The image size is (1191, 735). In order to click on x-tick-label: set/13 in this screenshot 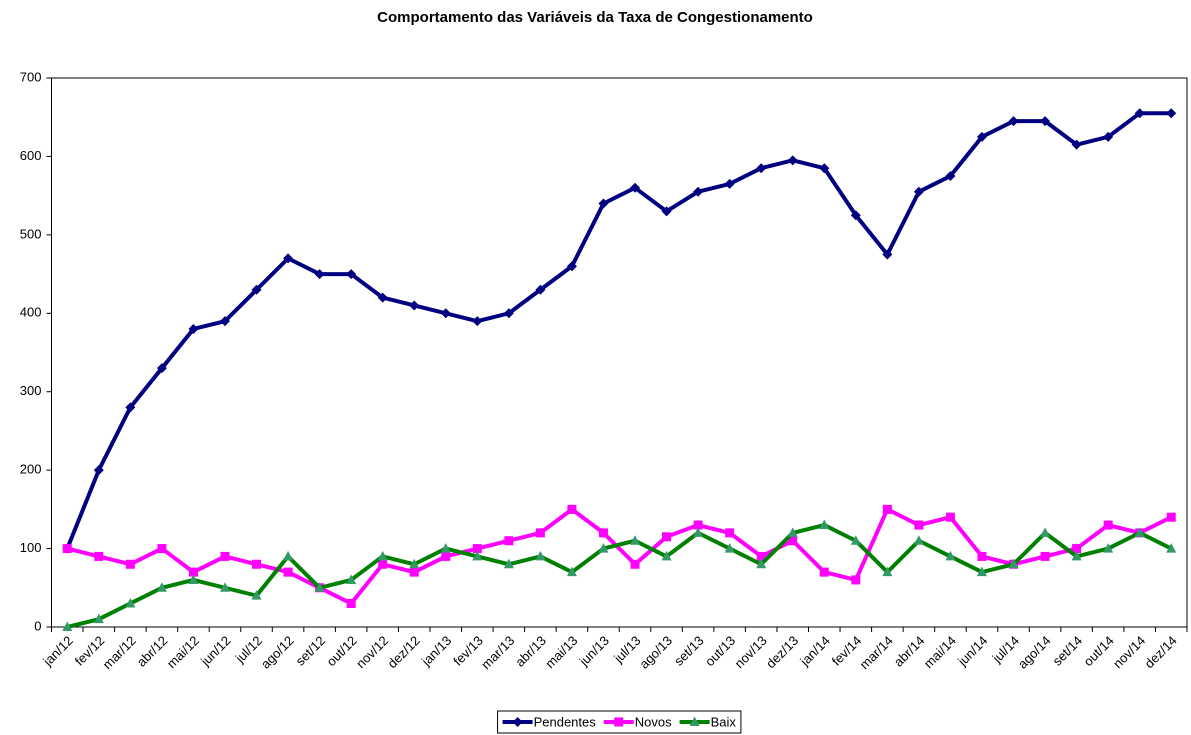, I will do `click(689, 651)`.